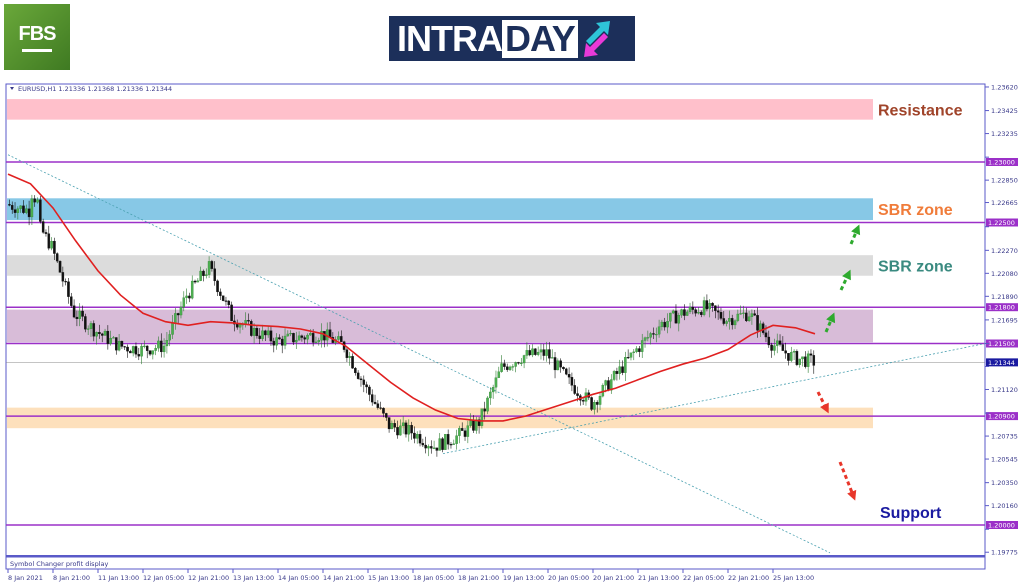 This screenshot has height=587, width=1024. Describe the element at coordinates (12, 88) in the screenshot. I see `dropdown-triangle-icon` at that location.